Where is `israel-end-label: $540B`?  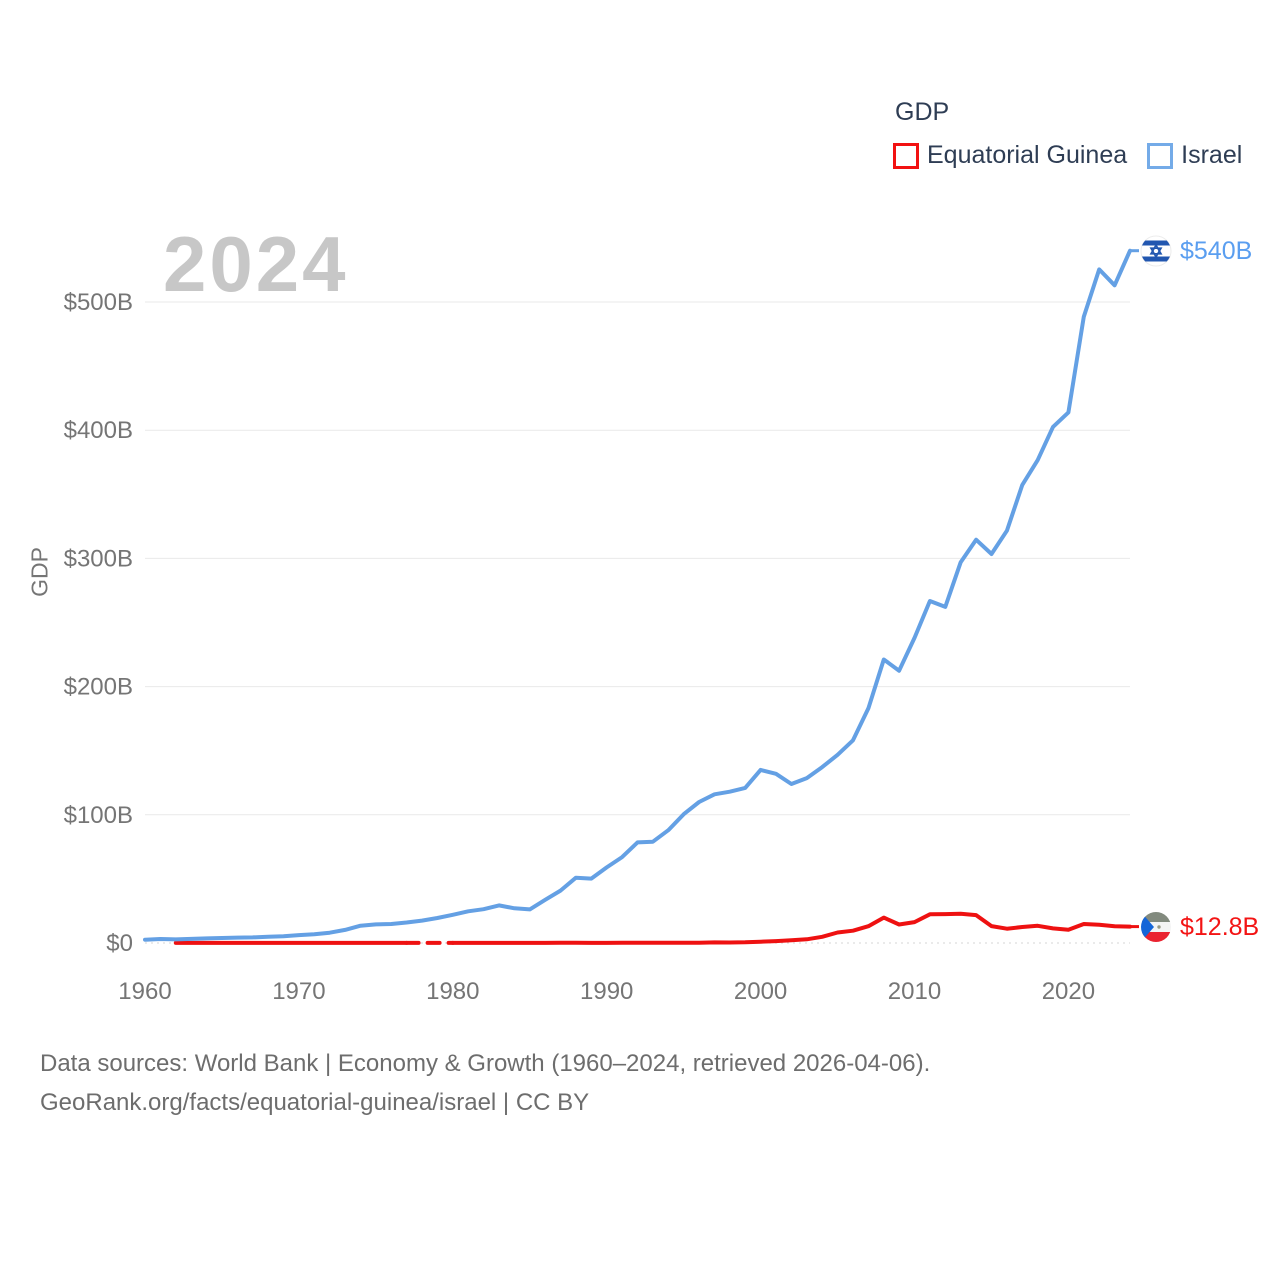 israel-end-label: $540B is located at coordinates (1196, 251).